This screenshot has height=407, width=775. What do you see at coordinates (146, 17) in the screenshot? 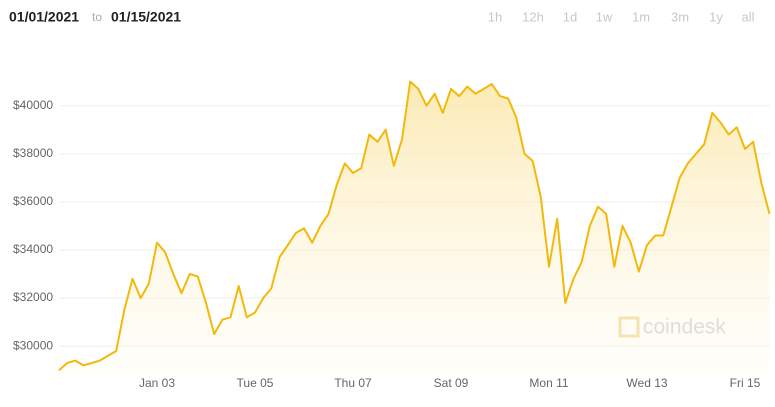
I see `date-to: 01/15/2021` at bounding box center [146, 17].